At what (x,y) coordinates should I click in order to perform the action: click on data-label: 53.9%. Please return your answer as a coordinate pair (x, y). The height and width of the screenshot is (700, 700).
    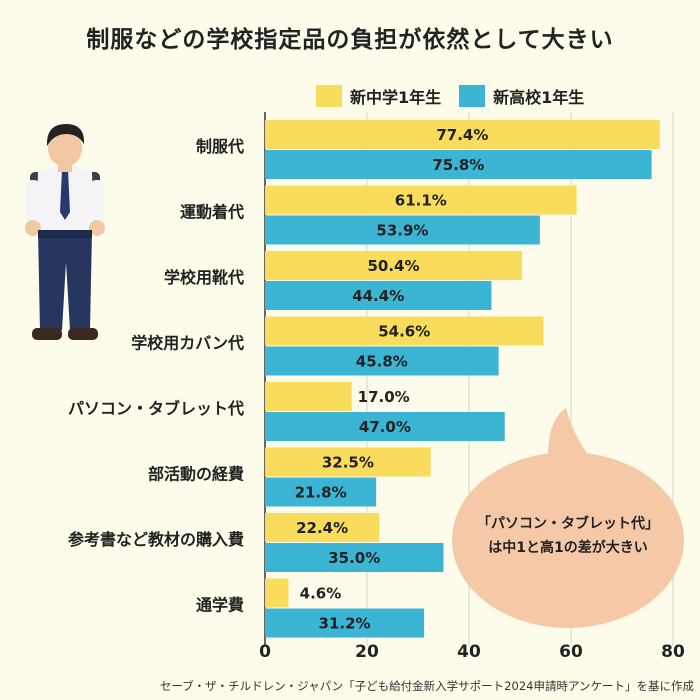
    Looking at the image, I should click on (402, 231).